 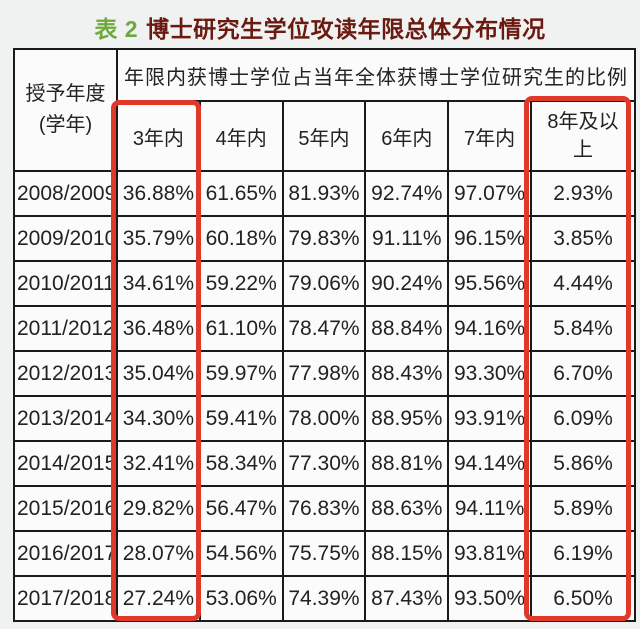 What do you see at coordinates (407, 328) in the screenshot?
I see `value-cell: 88.84%` at bounding box center [407, 328].